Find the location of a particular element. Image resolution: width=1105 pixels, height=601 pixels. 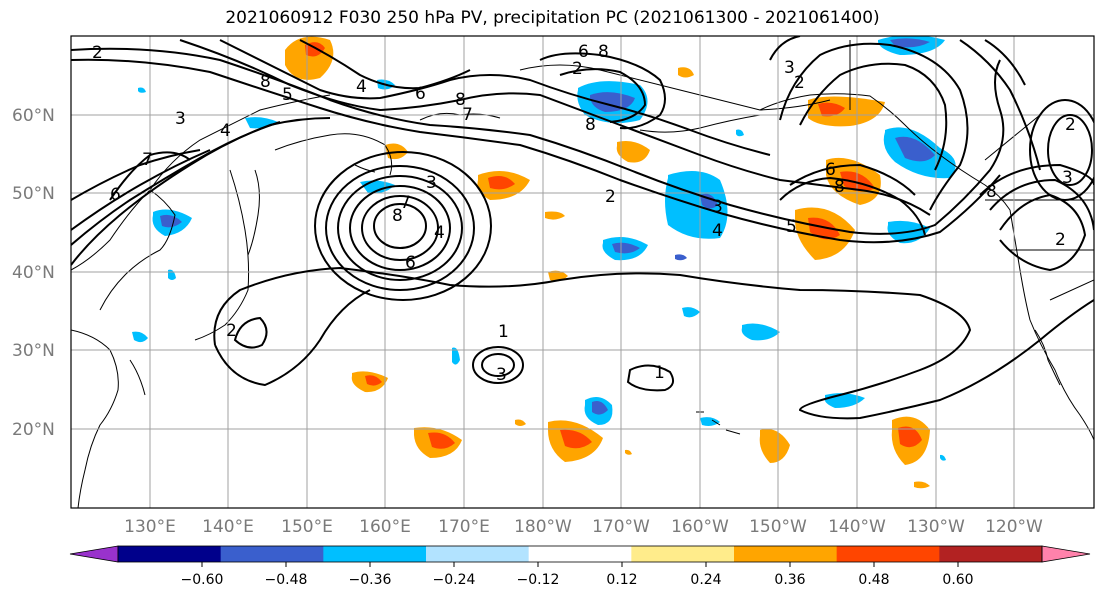

colorbar-tick-label: 0.12 is located at coordinates (621, 580).